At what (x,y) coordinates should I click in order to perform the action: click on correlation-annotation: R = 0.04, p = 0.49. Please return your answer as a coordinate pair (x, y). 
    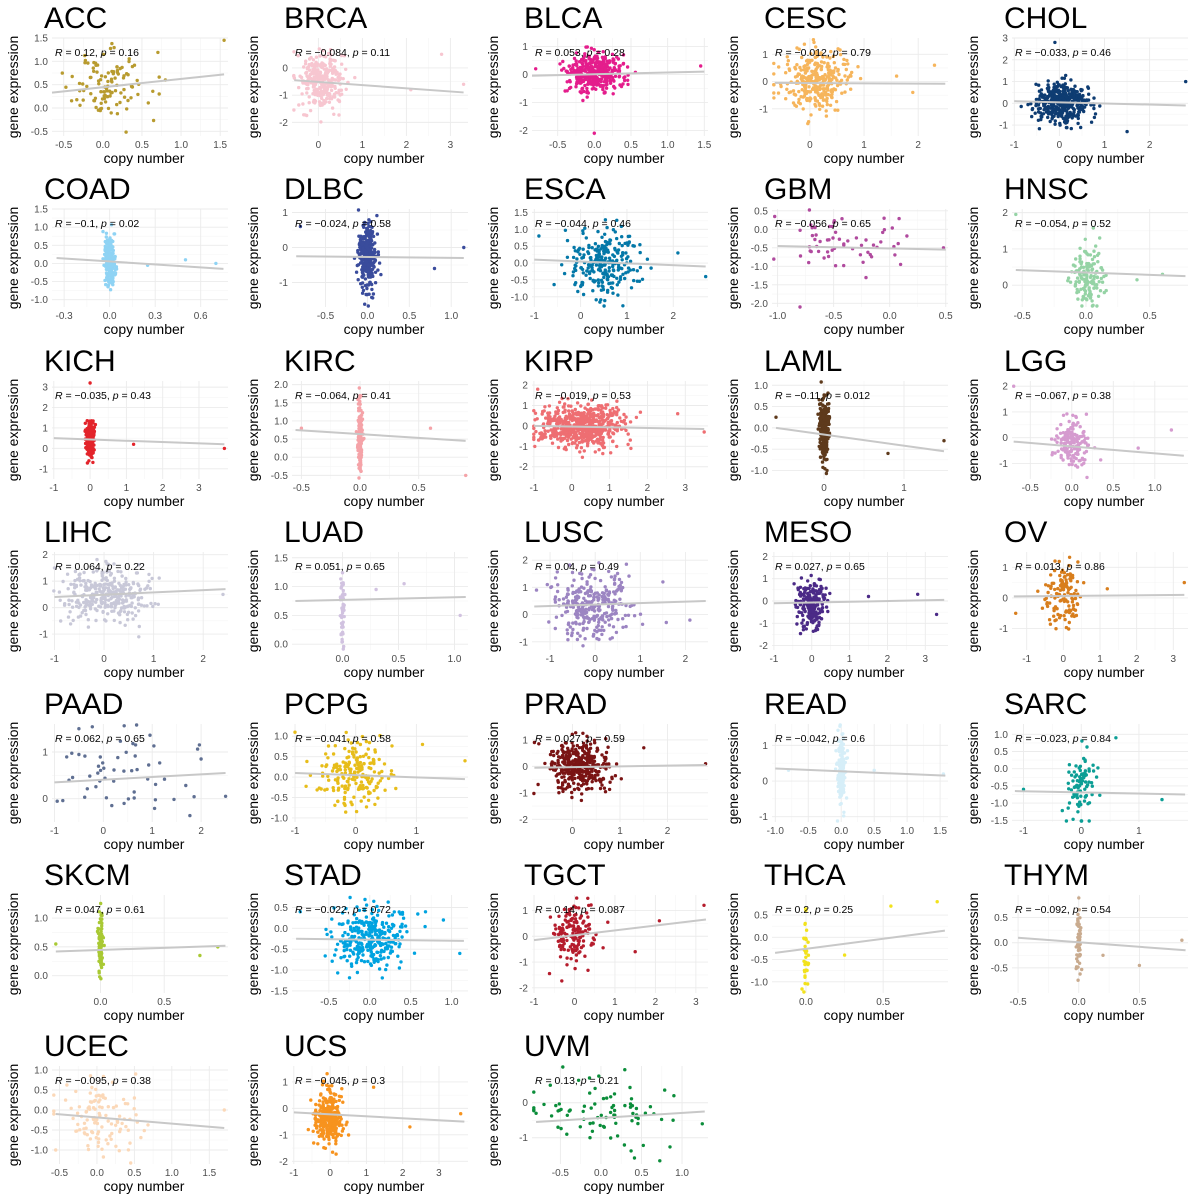
    Looking at the image, I should click on (577, 567).